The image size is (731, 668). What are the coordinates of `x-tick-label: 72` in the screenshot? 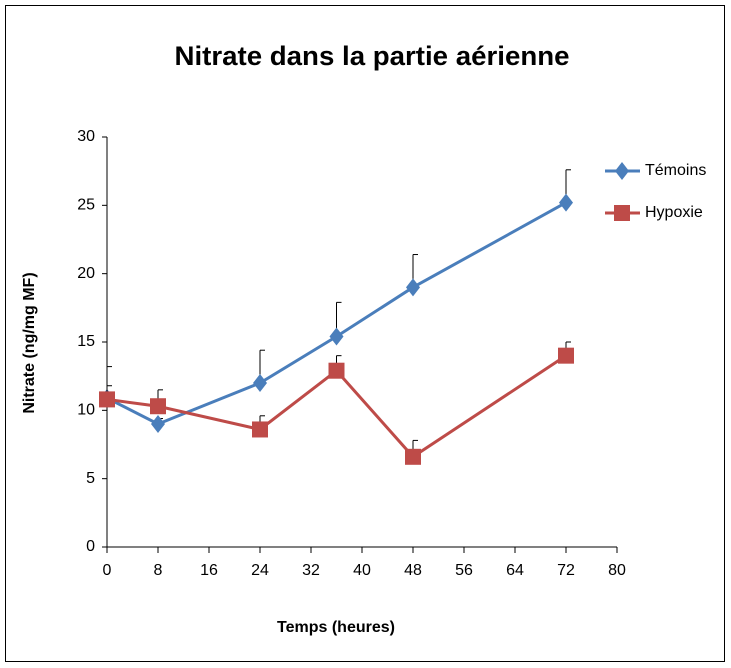 It's located at (566, 570).